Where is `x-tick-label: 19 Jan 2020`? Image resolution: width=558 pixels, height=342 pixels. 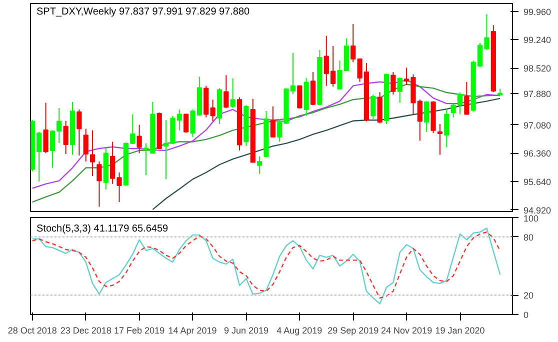 x-tick-label: 19 Jan 2020 is located at coordinates (460, 331).